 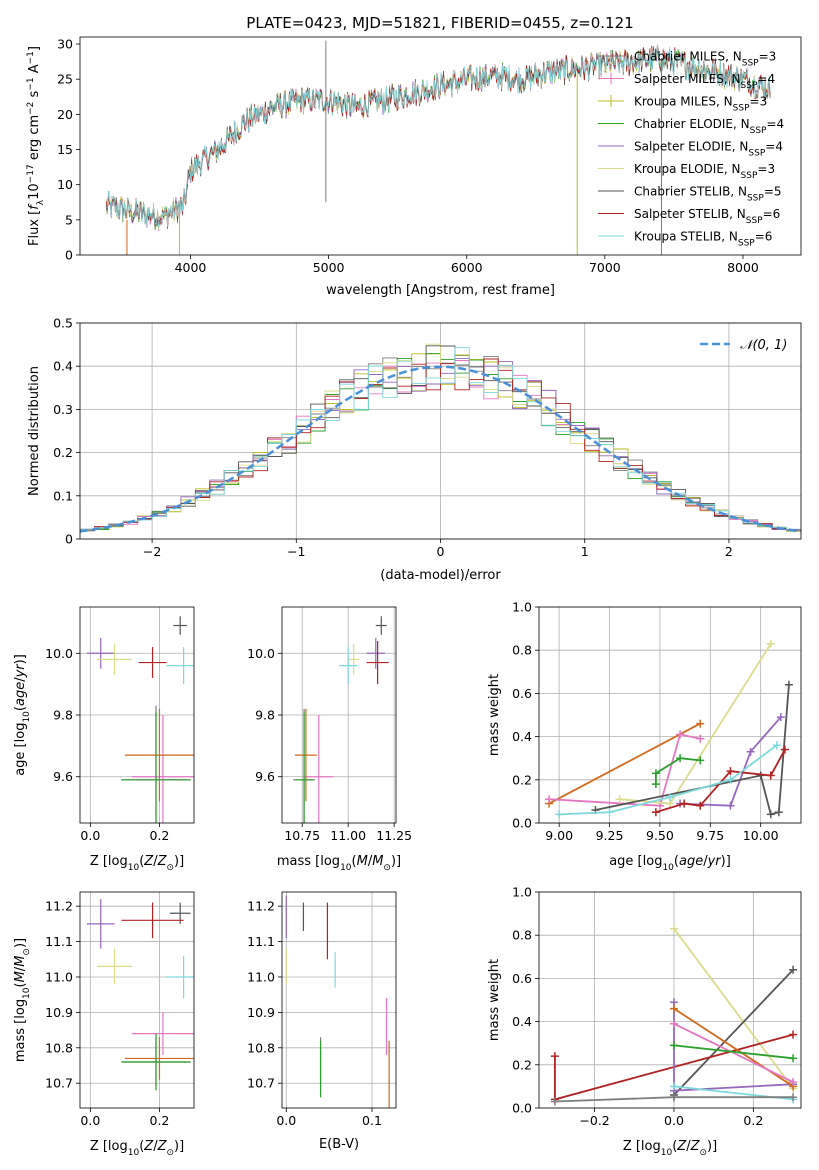 What do you see at coordinates (69, 219) in the screenshot?
I see `y-tick-label: 5` at bounding box center [69, 219].